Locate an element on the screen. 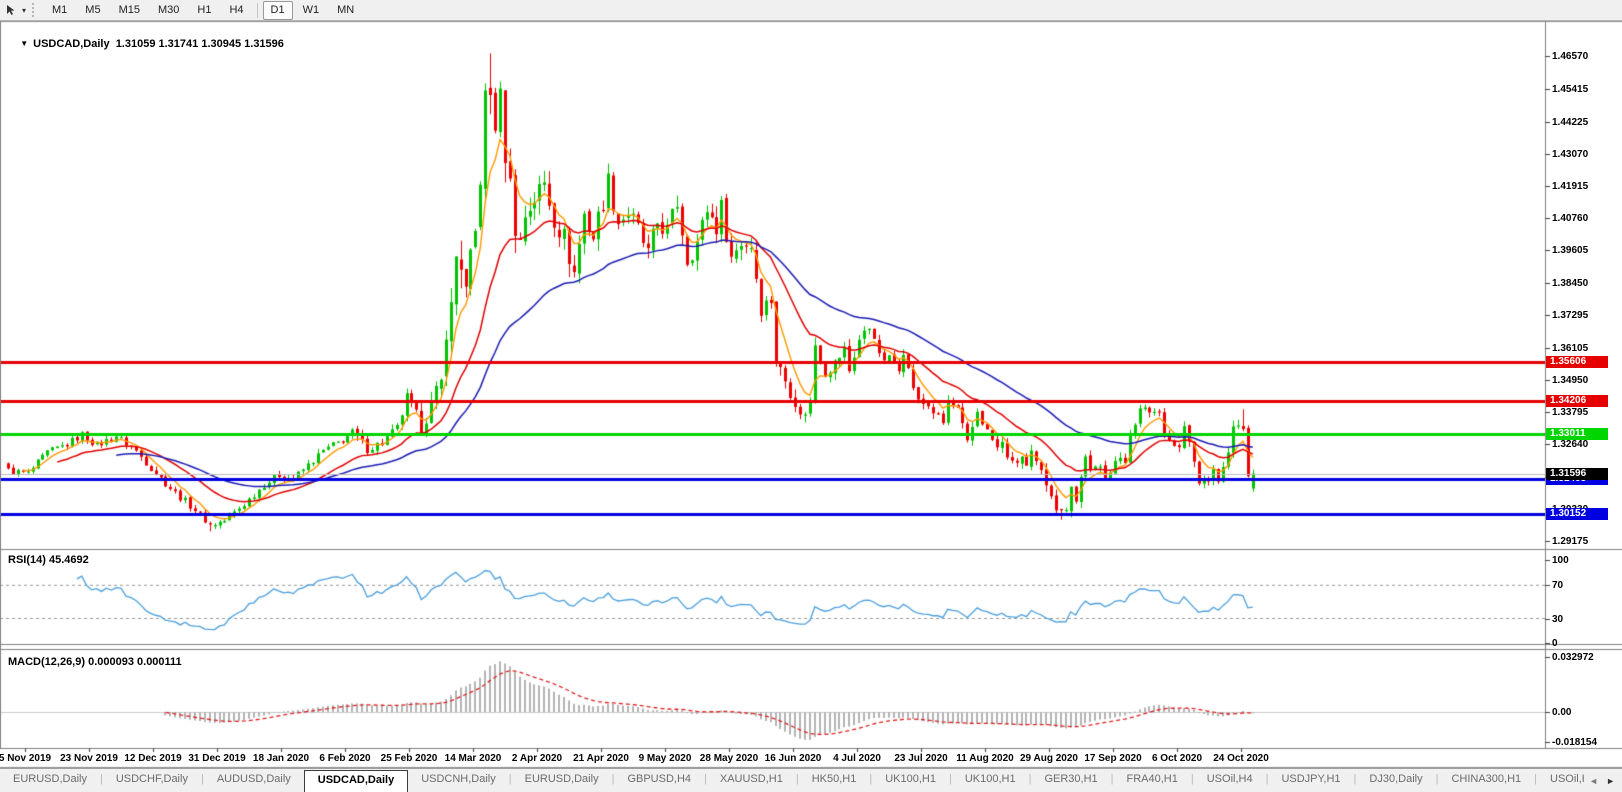  date-axis-label: 5 Nov 2019 is located at coordinates (26, 758).